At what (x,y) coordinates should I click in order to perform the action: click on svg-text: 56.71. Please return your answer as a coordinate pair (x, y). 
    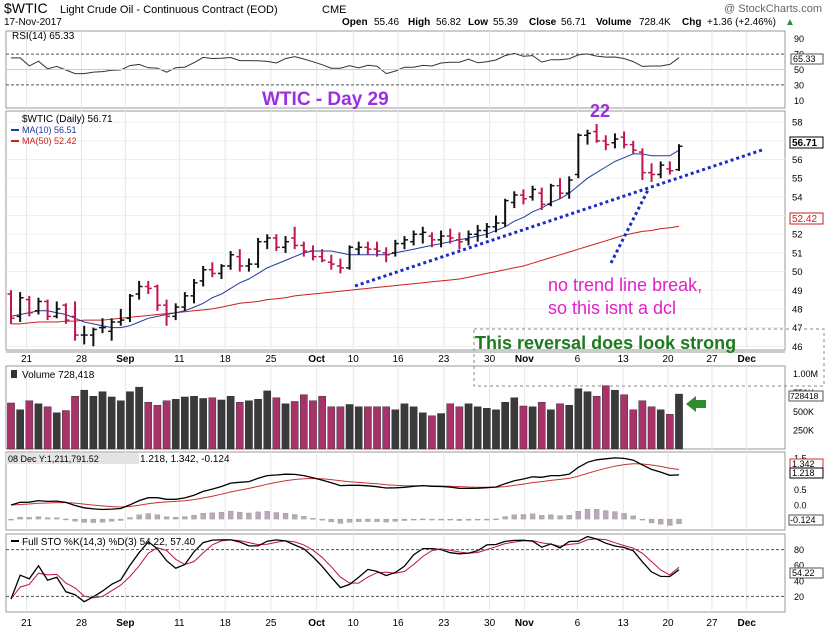
    Looking at the image, I should click on (573, 22).